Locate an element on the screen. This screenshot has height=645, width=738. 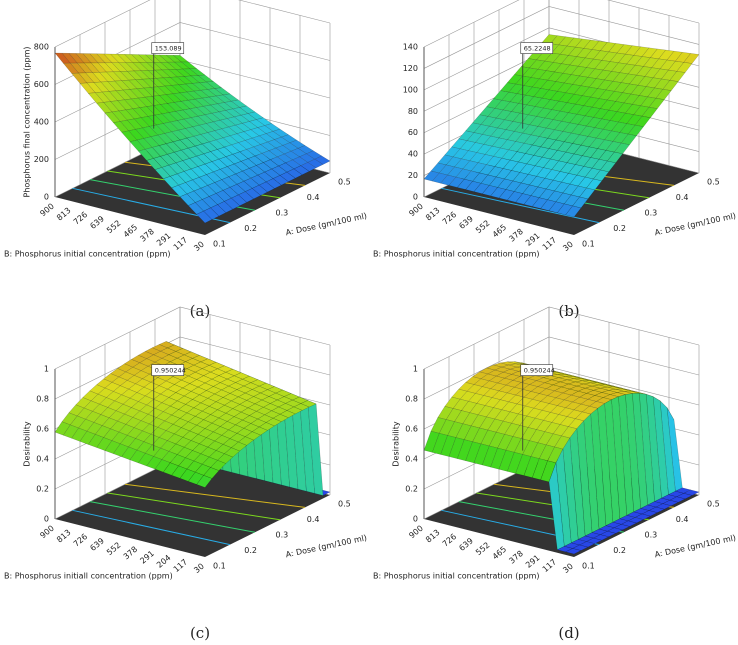
flag-label: 0.950244 is located at coordinates (539, 371).